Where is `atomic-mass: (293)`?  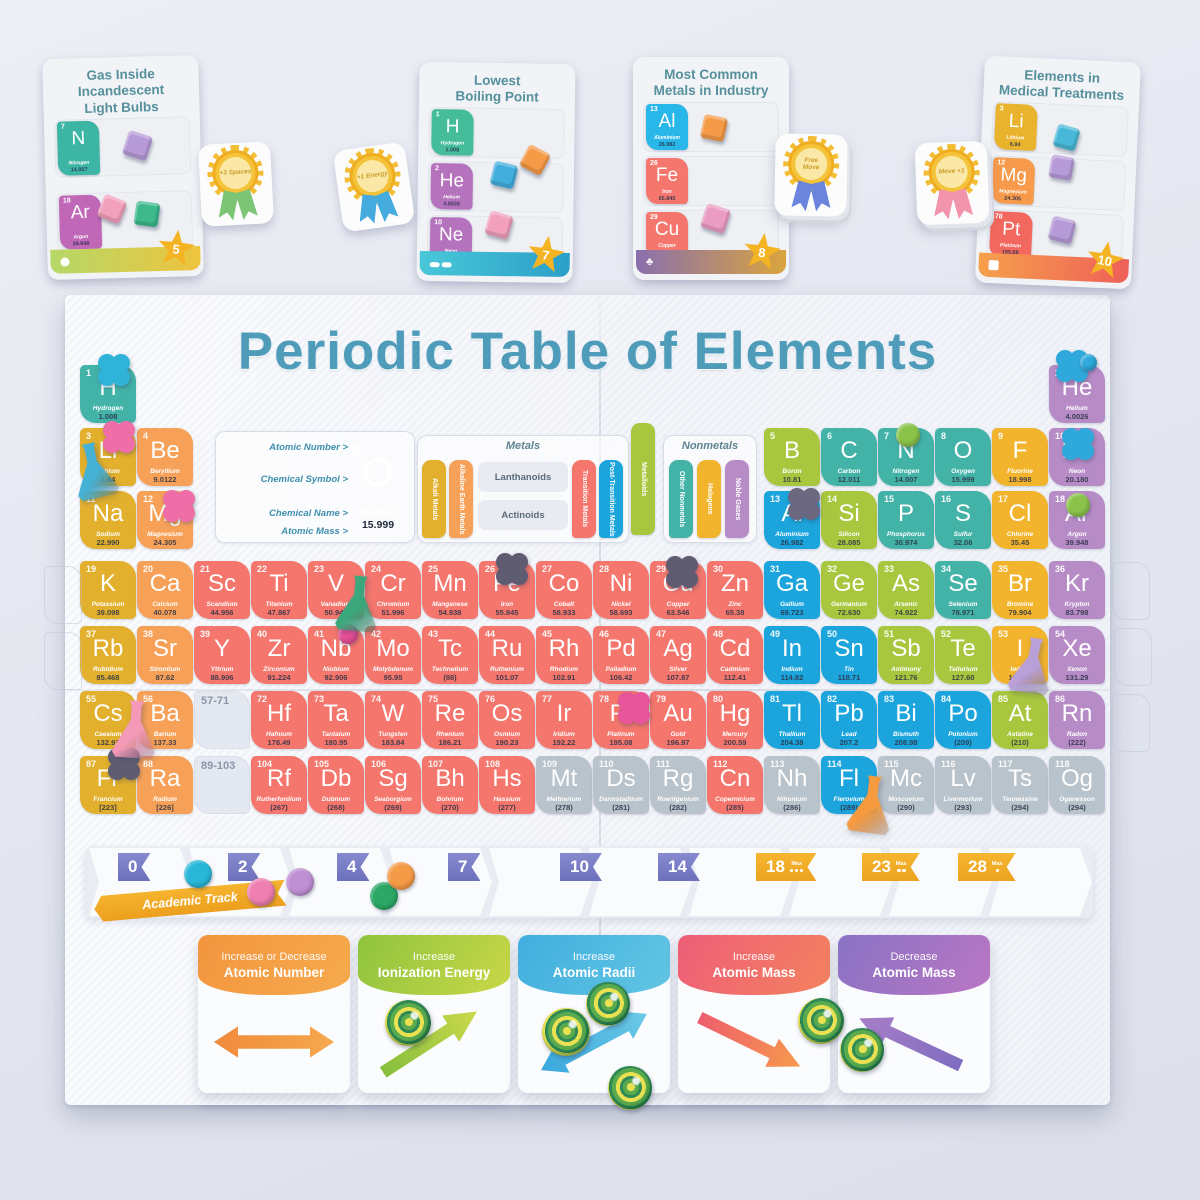
atomic-mass: (293) is located at coordinates (963, 807).